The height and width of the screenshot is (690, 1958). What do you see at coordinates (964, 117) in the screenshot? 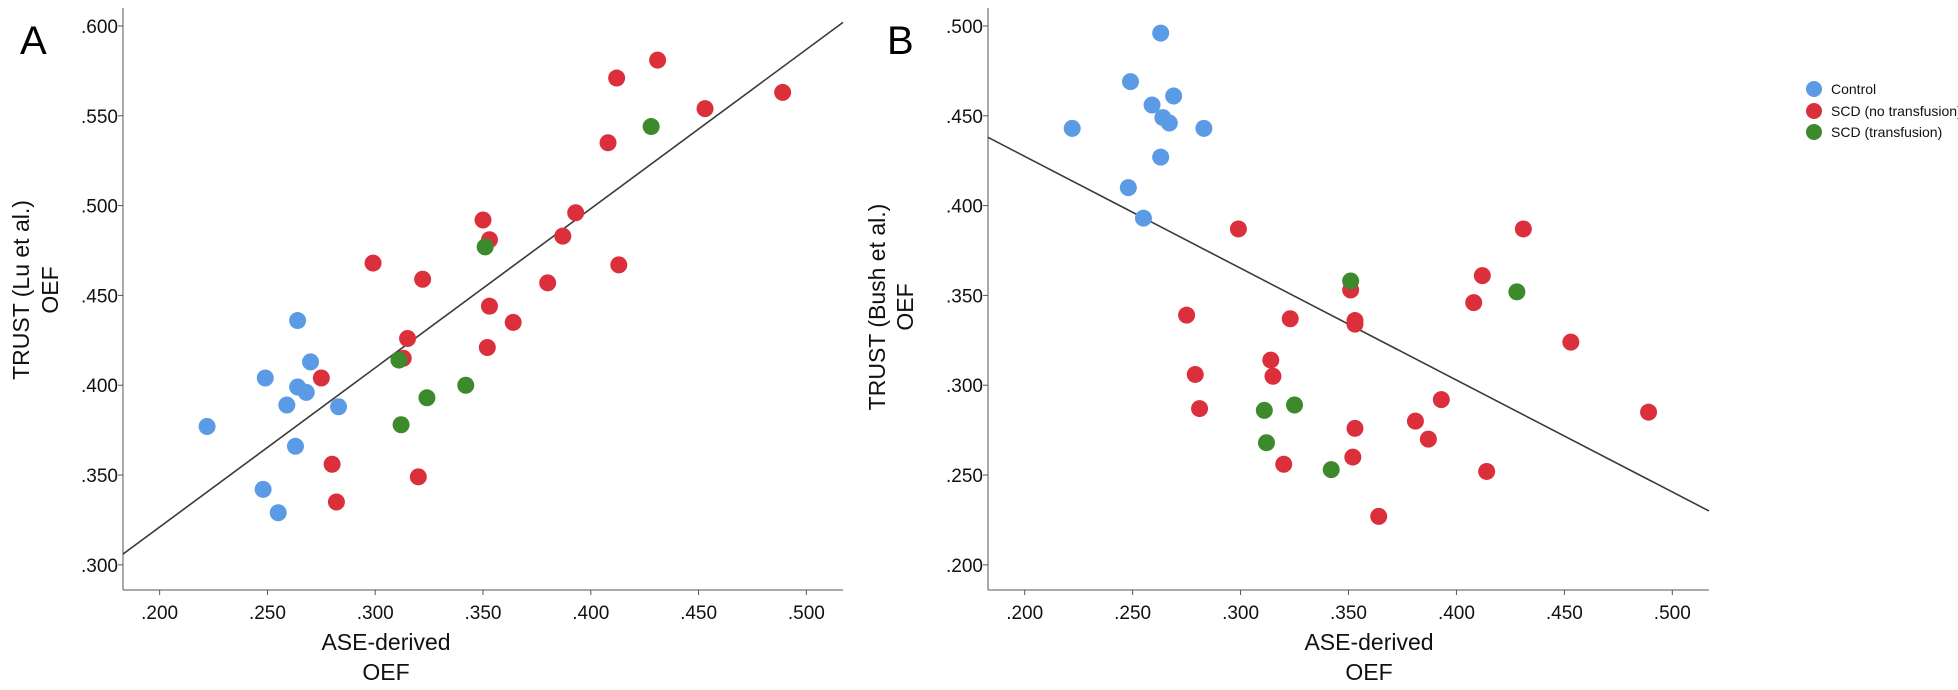
I see `panel-b-y-tick-label: .450` at bounding box center [964, 117].